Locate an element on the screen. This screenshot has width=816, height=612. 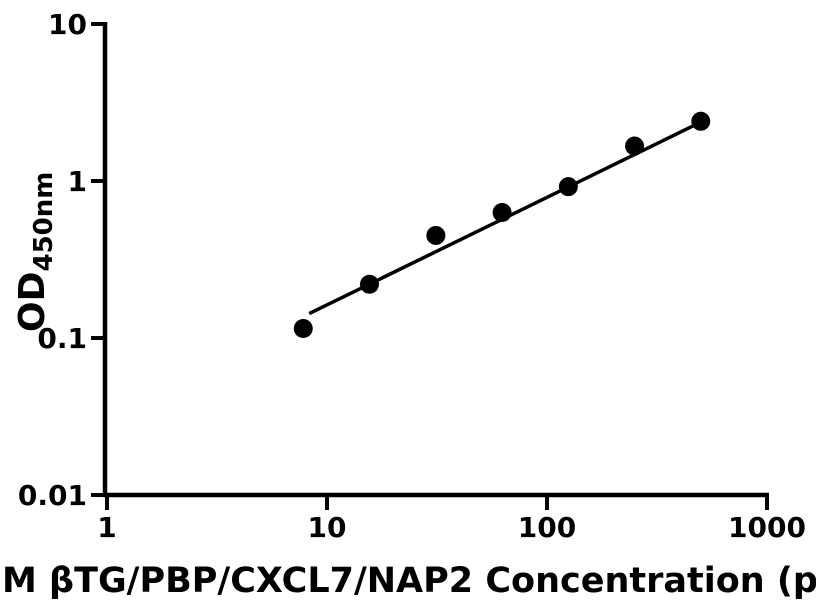
y-tick-label: 0.01 is located at coordinates (52, 495).